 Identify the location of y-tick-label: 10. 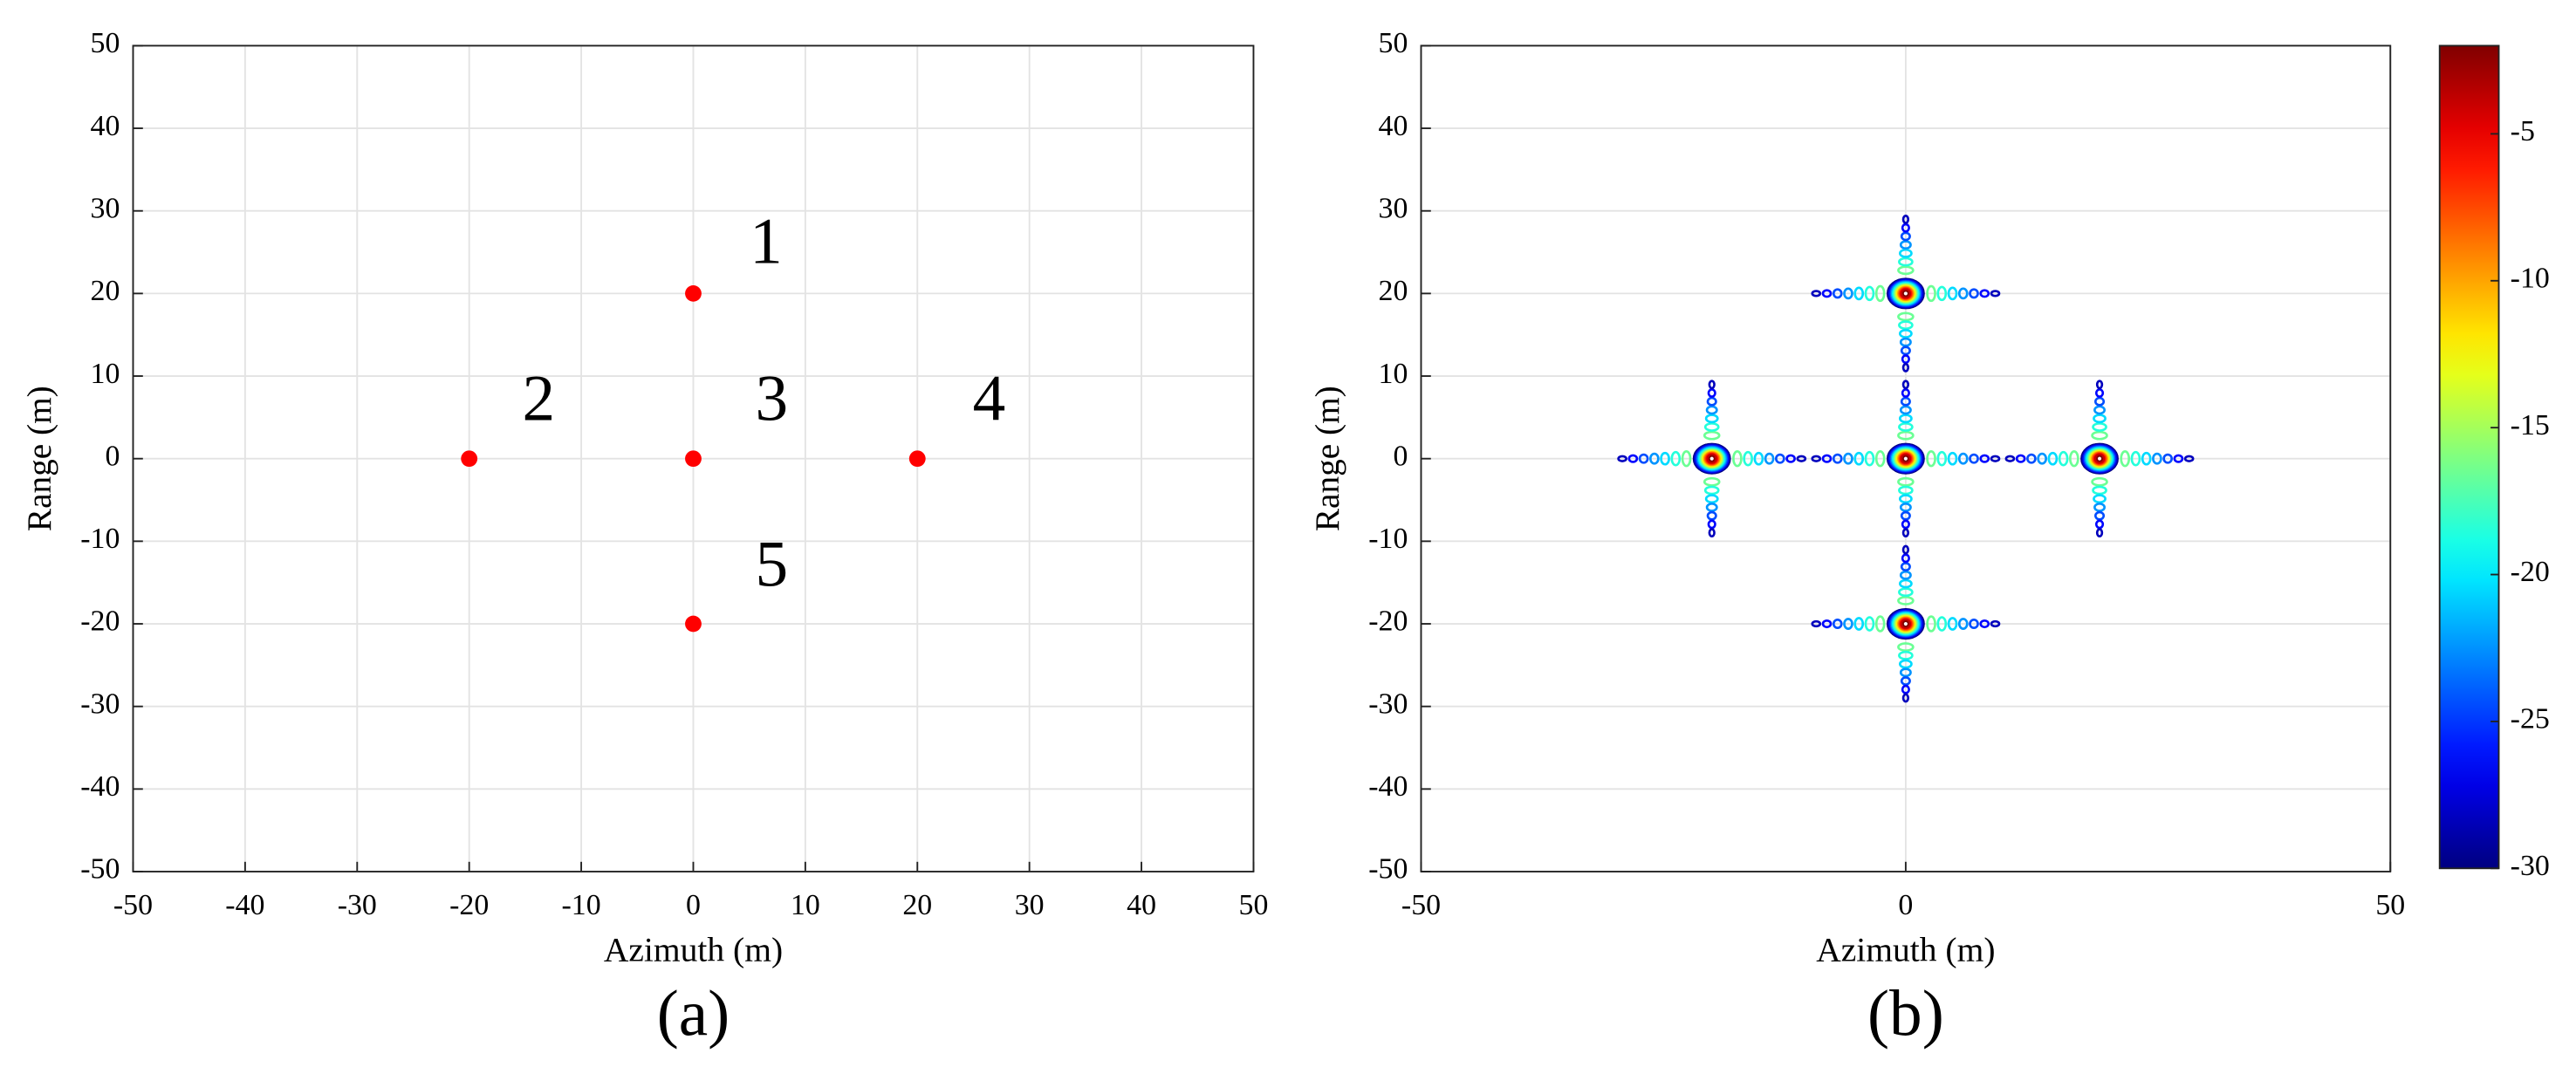
(1393, 374).